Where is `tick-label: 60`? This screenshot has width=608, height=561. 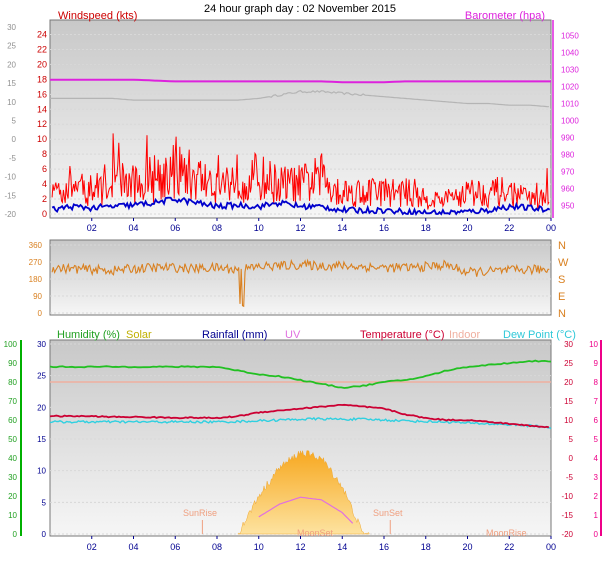
tick-label: 60 is located at coordinates (12, 420).